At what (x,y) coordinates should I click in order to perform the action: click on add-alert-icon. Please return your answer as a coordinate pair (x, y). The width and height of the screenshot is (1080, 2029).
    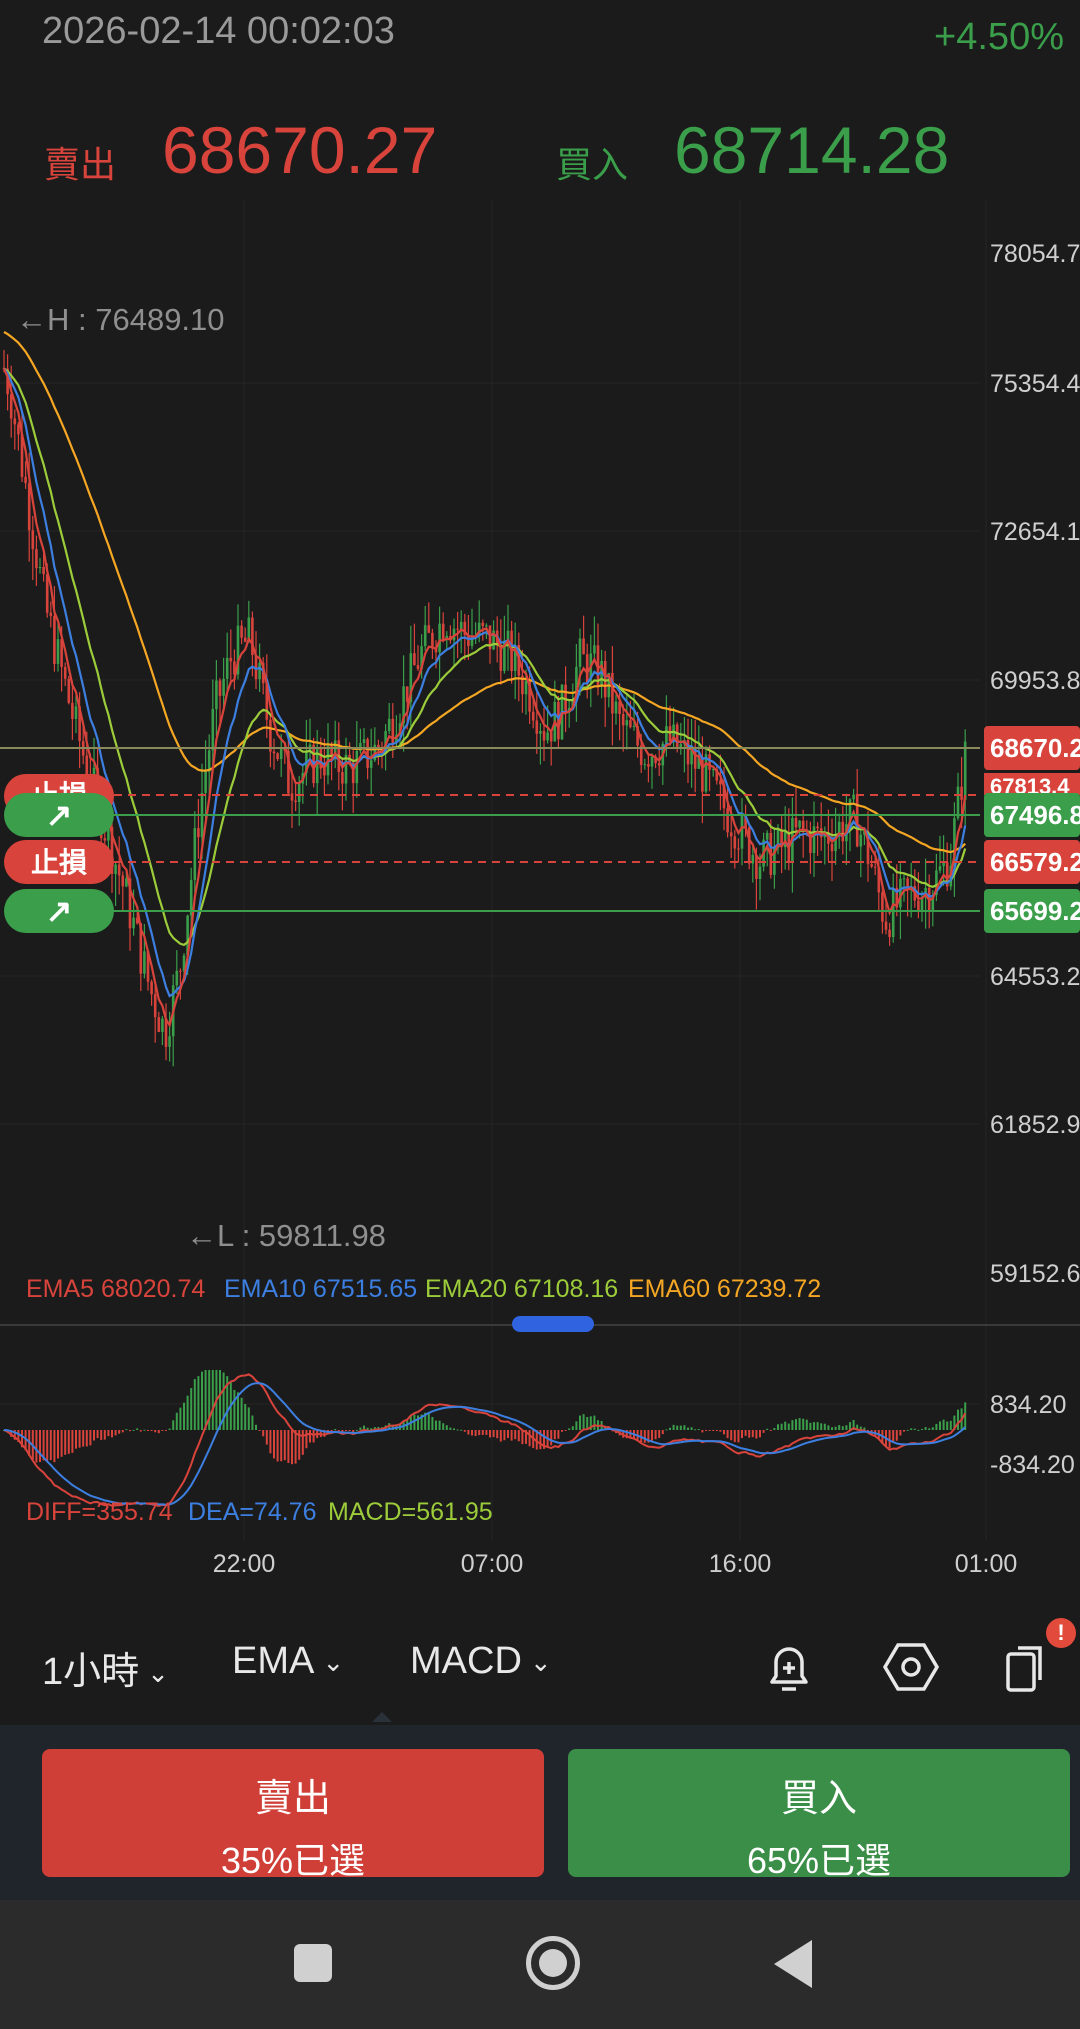
    Looking at the image, I should click on (789, 1667).